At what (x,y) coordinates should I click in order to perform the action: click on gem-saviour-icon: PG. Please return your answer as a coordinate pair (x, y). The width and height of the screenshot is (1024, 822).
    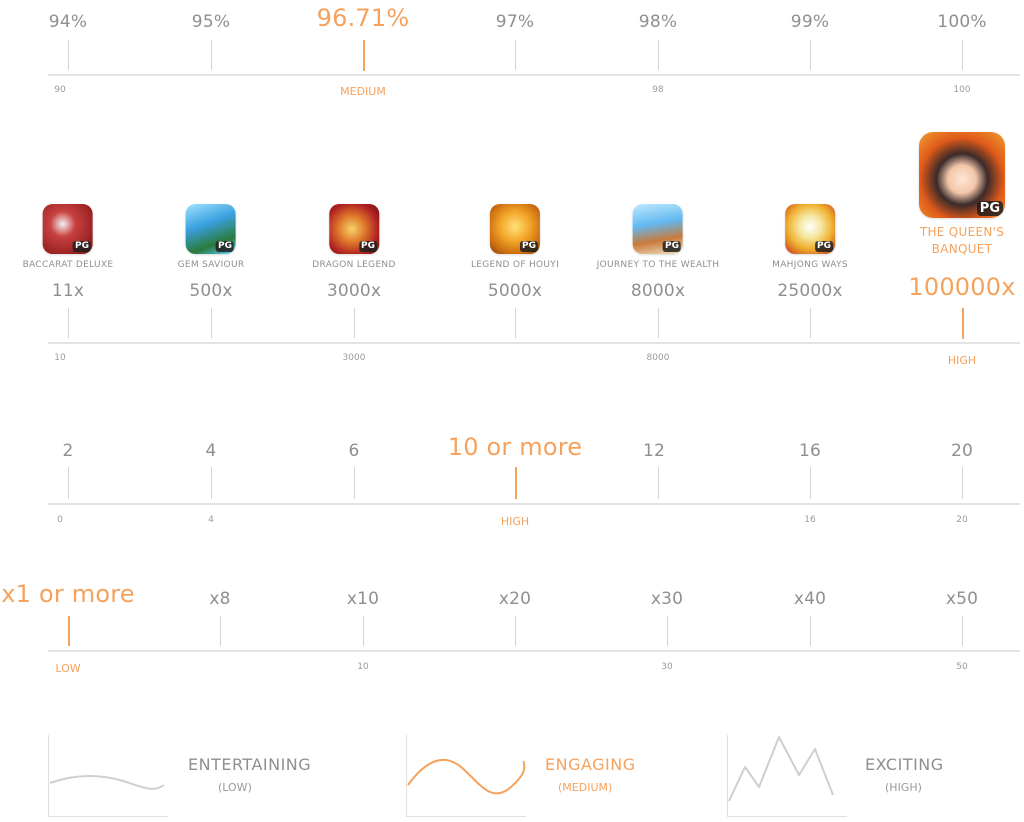
    Looking at the image, I should click on (210, 229).